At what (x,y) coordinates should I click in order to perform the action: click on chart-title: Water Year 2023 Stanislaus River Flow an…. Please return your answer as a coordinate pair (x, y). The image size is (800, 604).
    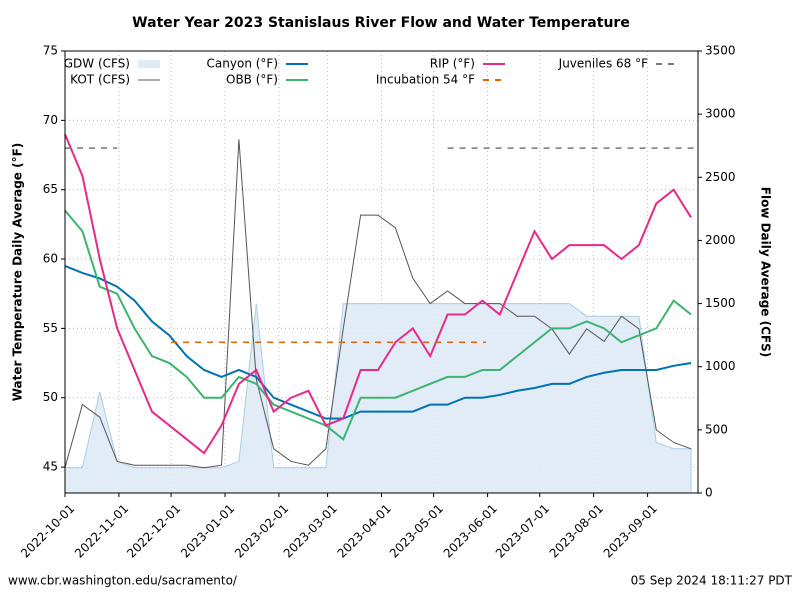
    Looking at the image, I should click on (381, 23).